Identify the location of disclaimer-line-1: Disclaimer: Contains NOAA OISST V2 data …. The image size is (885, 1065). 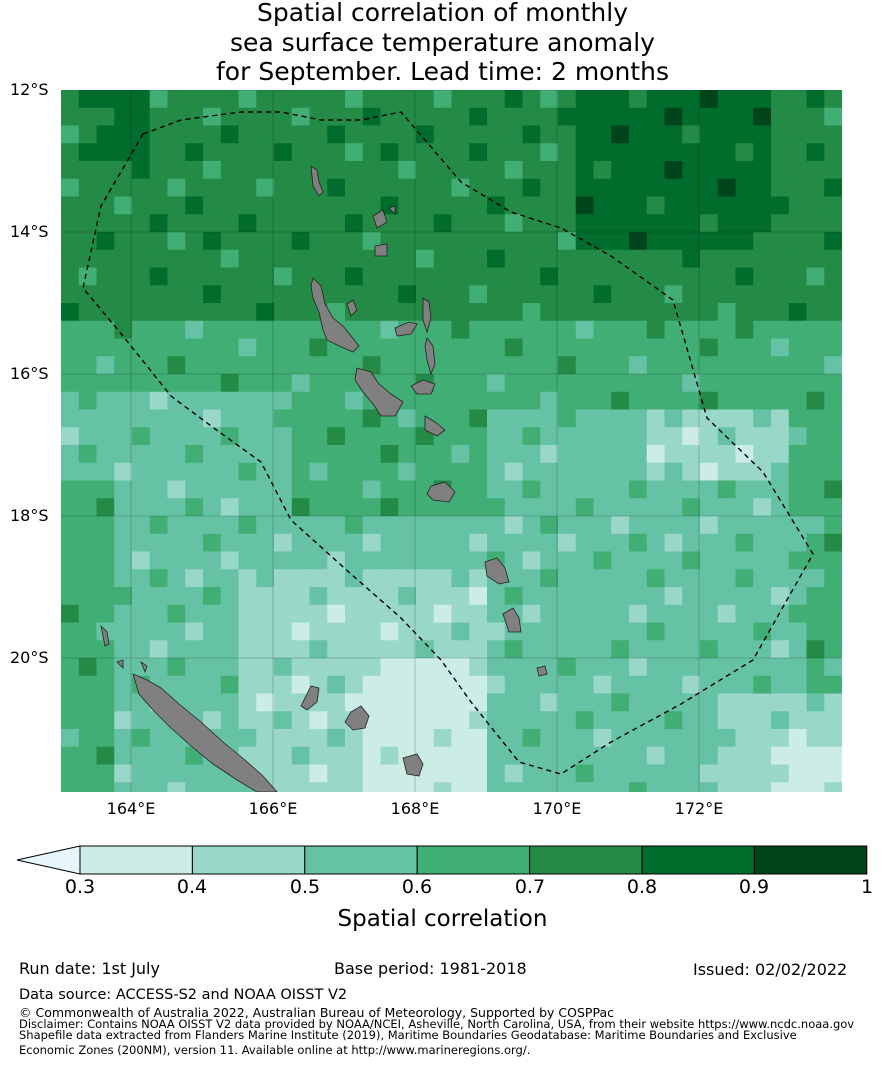
(437, 1024).